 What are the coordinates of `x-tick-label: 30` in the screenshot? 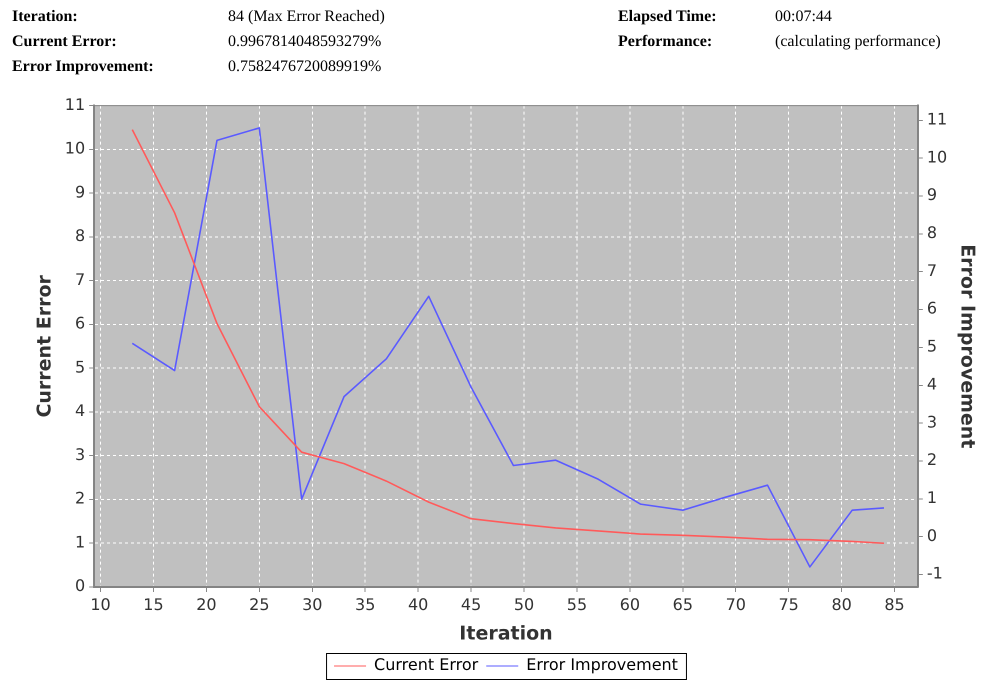 It's located at (312, 604).